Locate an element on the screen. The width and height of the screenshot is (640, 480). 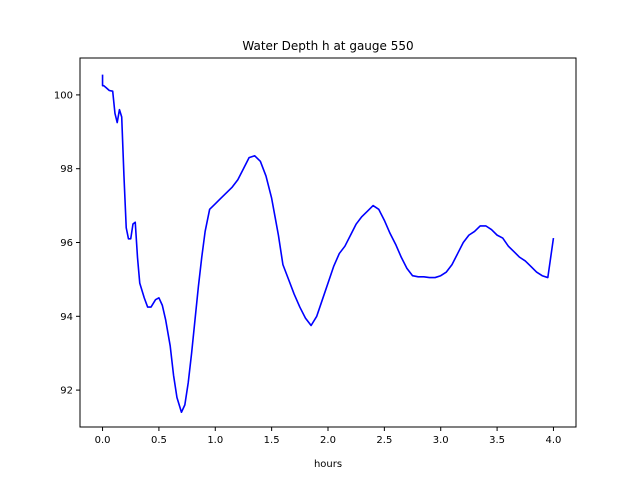
chart-title: Water Depth h at gauge 550 is located at coordinates (327, 46).